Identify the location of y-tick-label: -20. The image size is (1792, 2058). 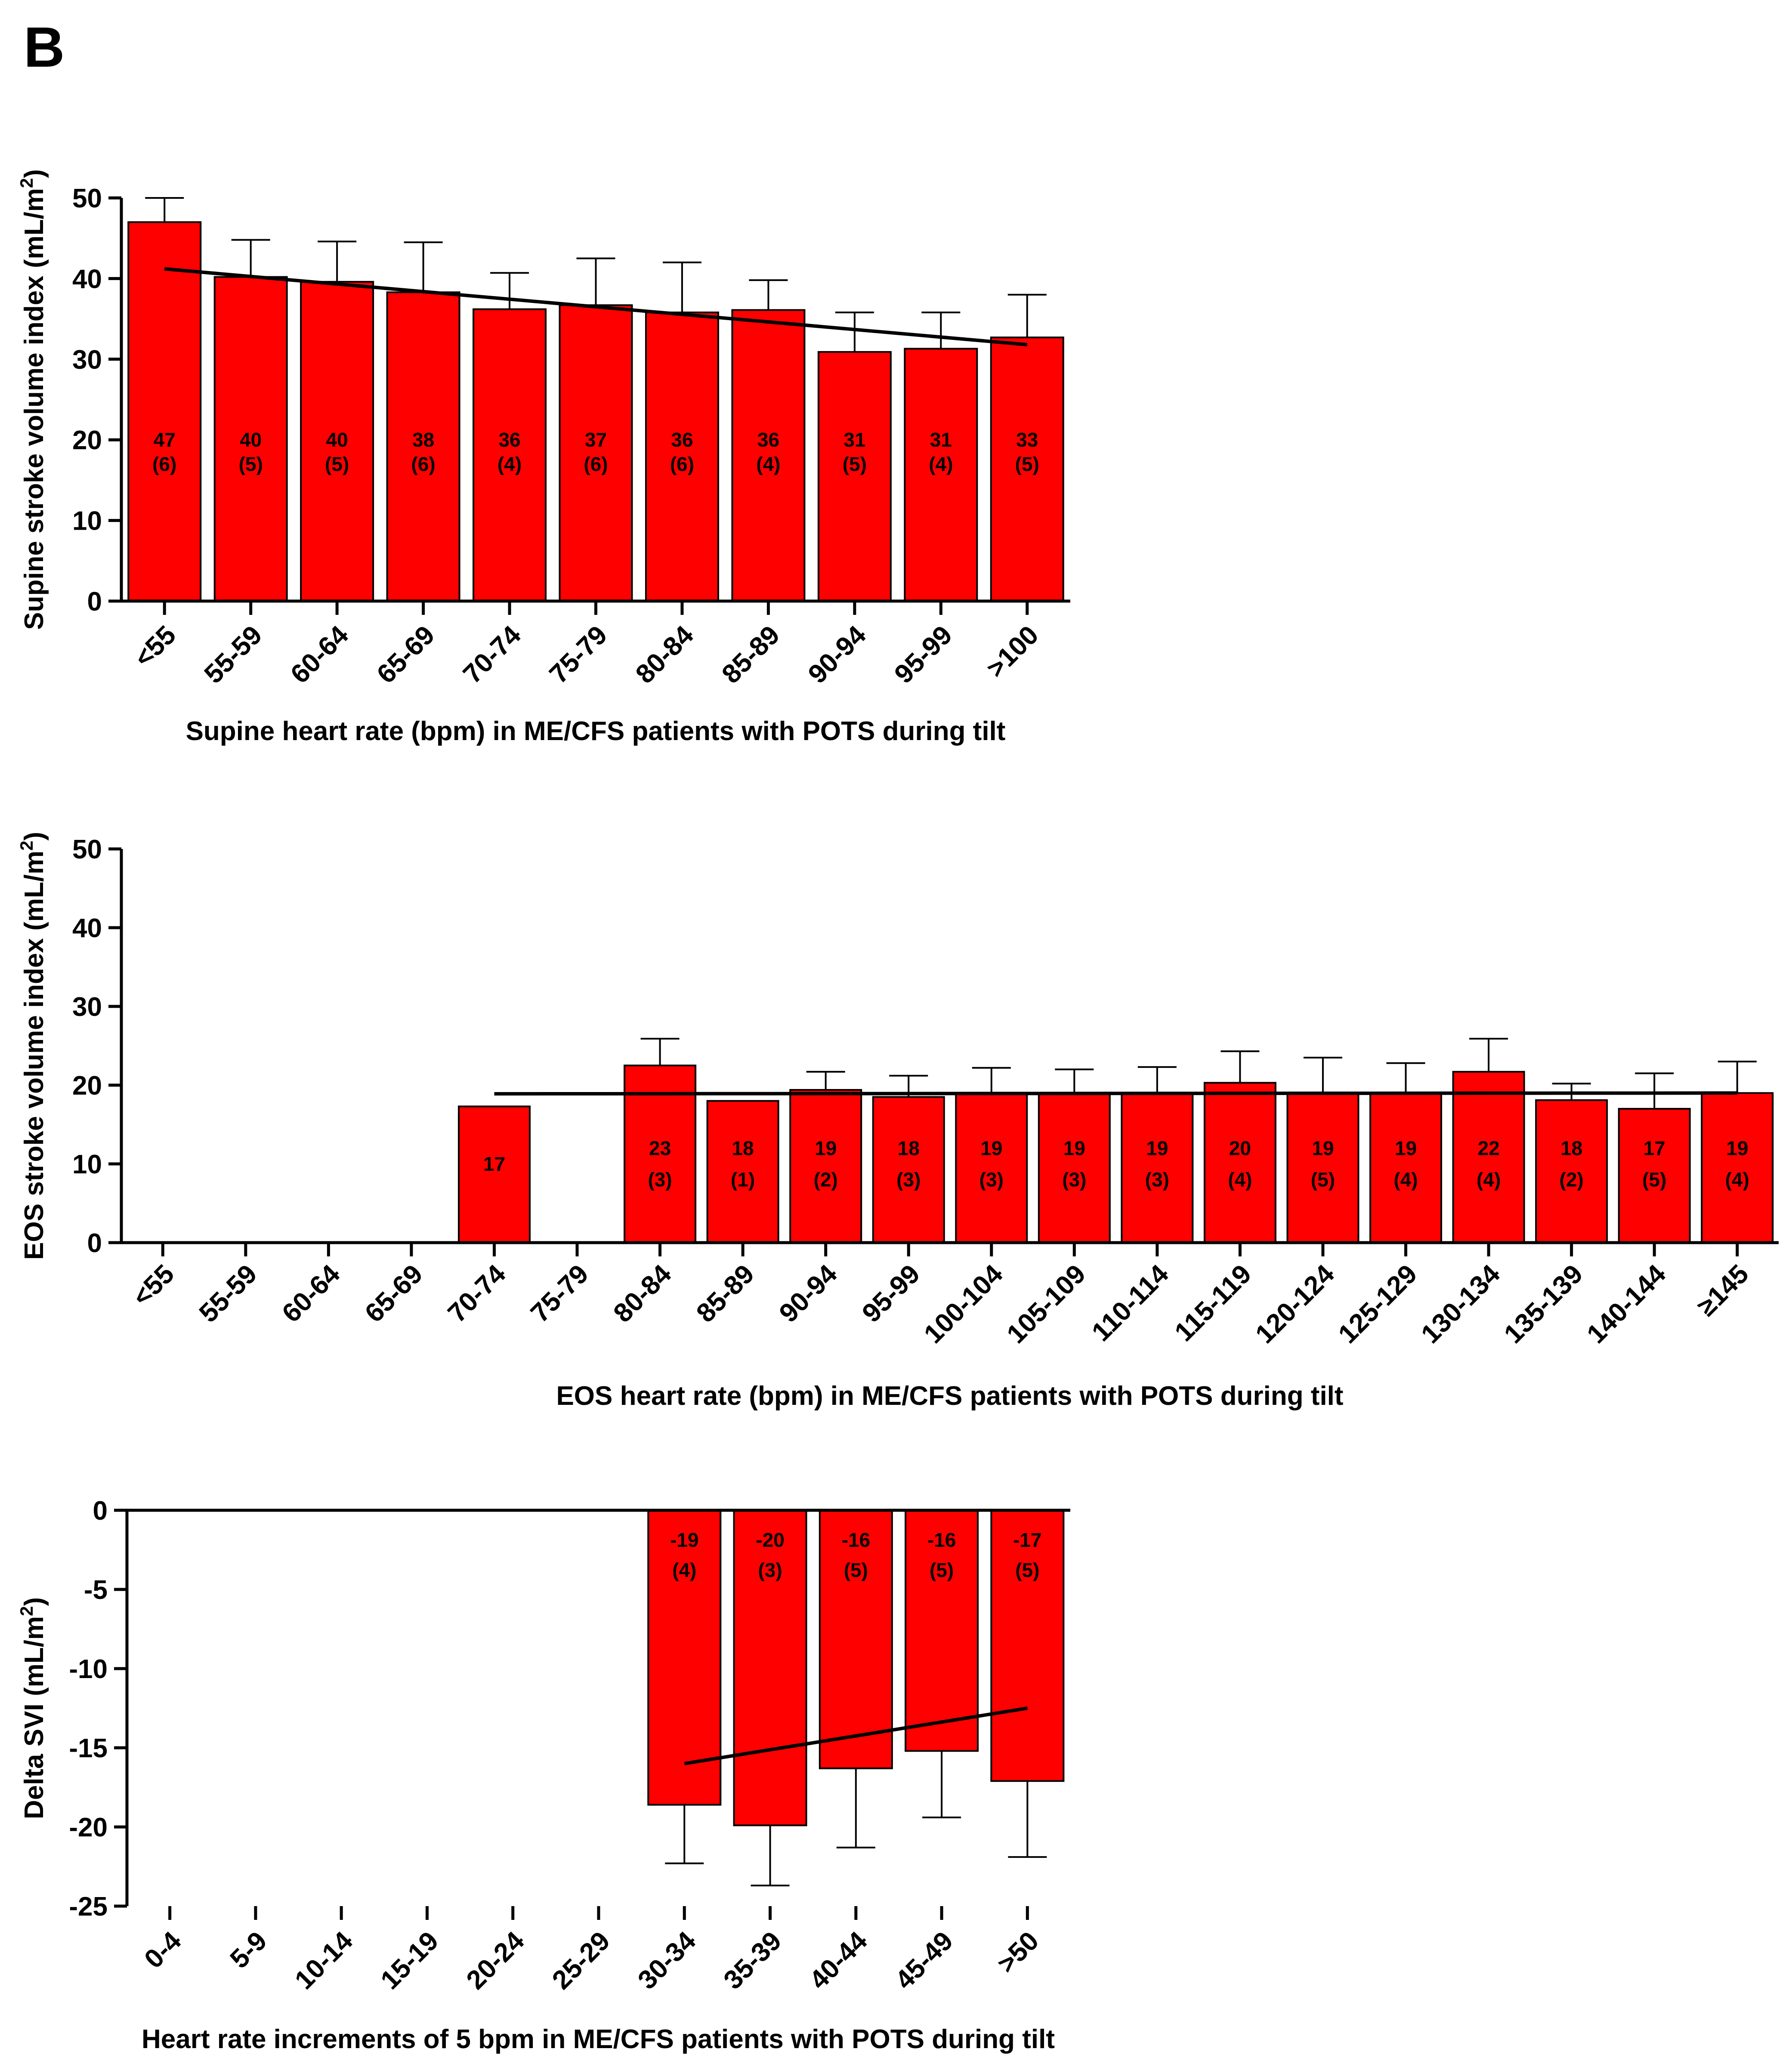
(88, 1827).